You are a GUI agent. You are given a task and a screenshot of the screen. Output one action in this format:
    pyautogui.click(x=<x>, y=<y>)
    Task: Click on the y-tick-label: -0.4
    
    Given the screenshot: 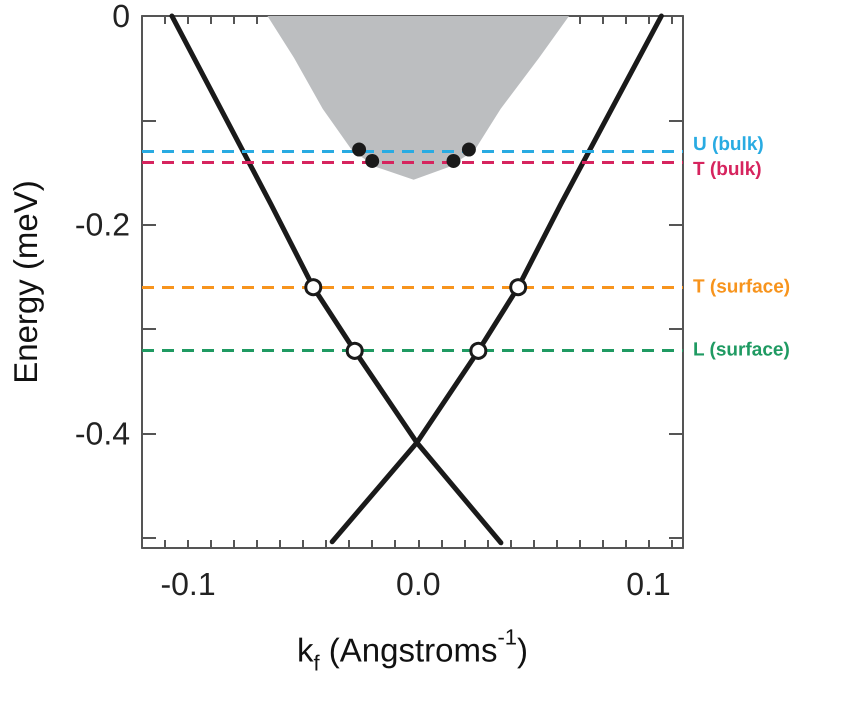 What is the action you would take?
    pyautogui.click(x=102, y=433)
    